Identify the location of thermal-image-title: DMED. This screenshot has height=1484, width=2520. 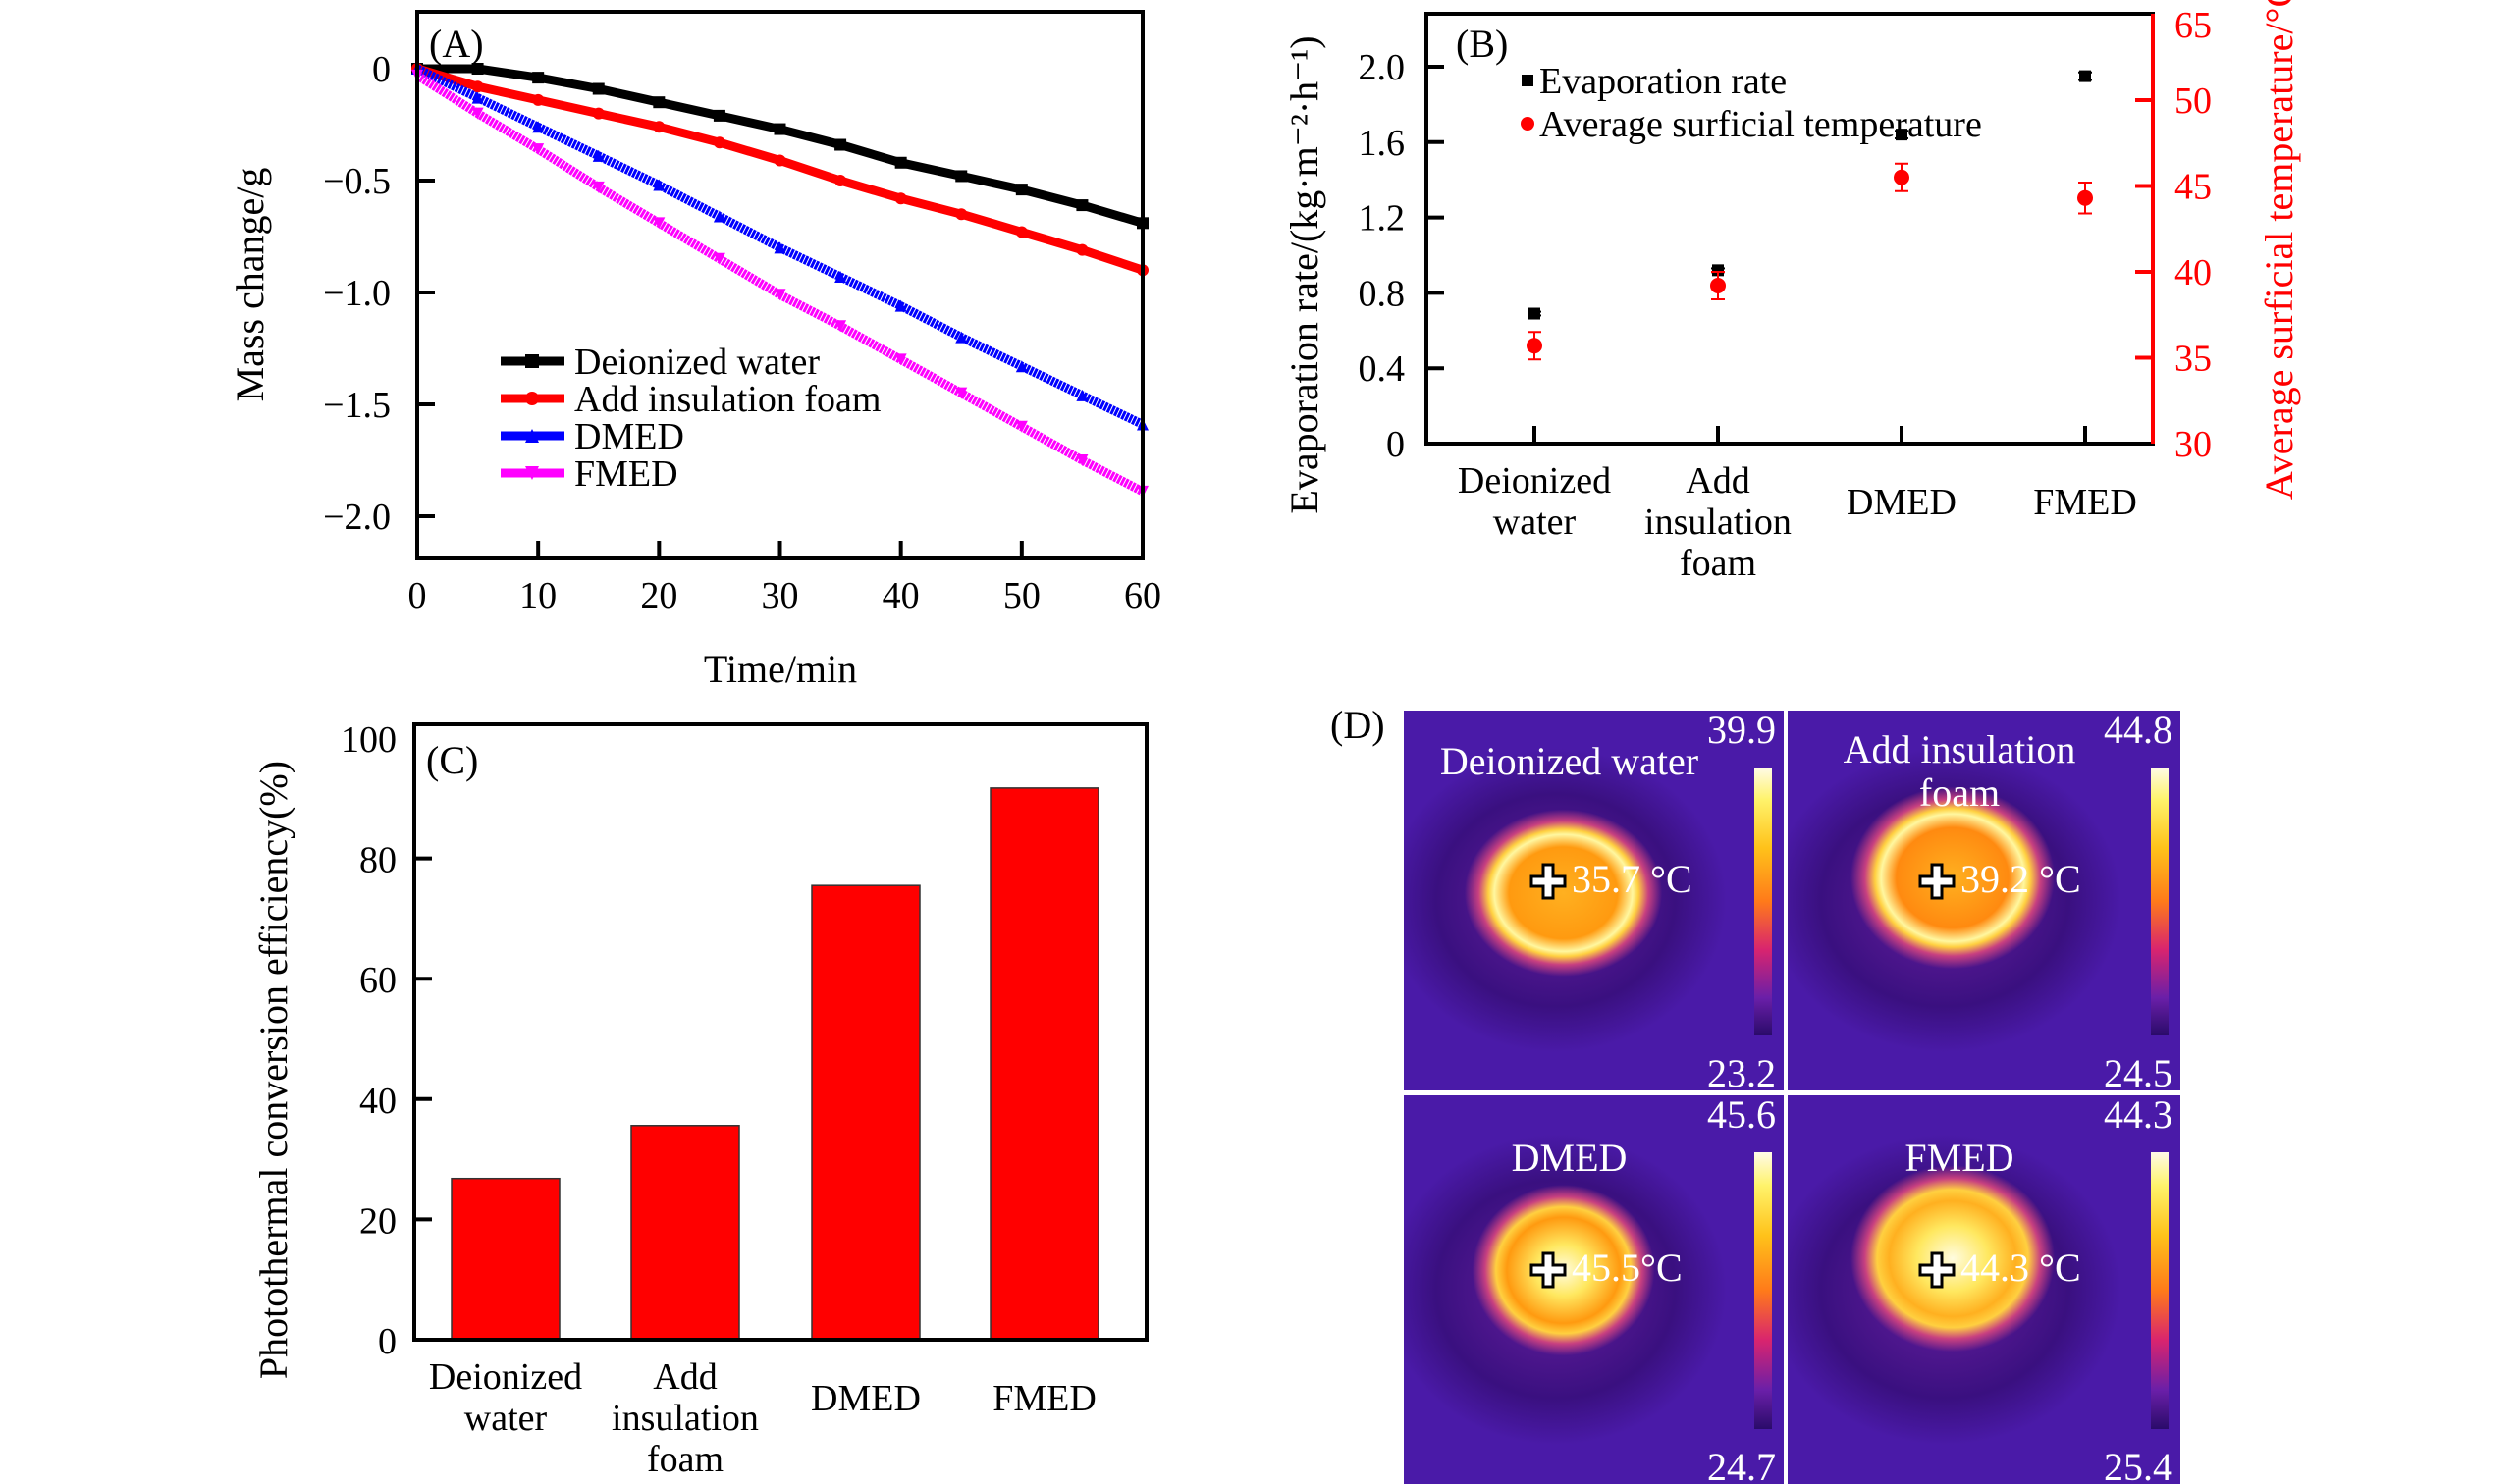
(1569, 1158).